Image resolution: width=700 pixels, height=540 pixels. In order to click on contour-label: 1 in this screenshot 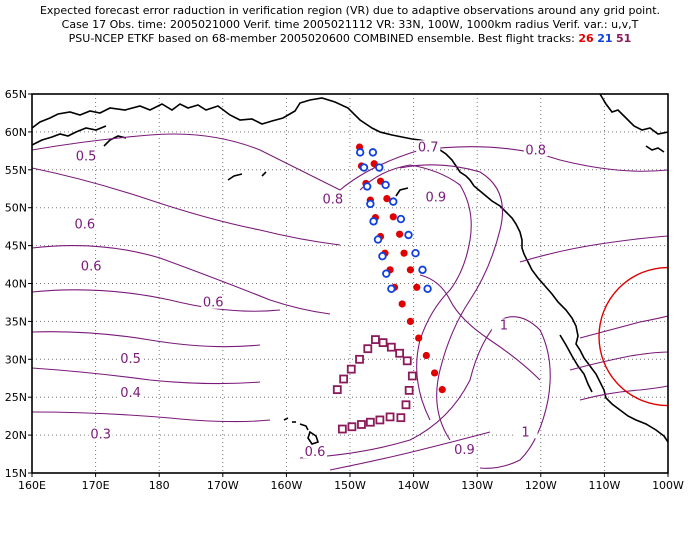, I will do `click(504, 325)`.